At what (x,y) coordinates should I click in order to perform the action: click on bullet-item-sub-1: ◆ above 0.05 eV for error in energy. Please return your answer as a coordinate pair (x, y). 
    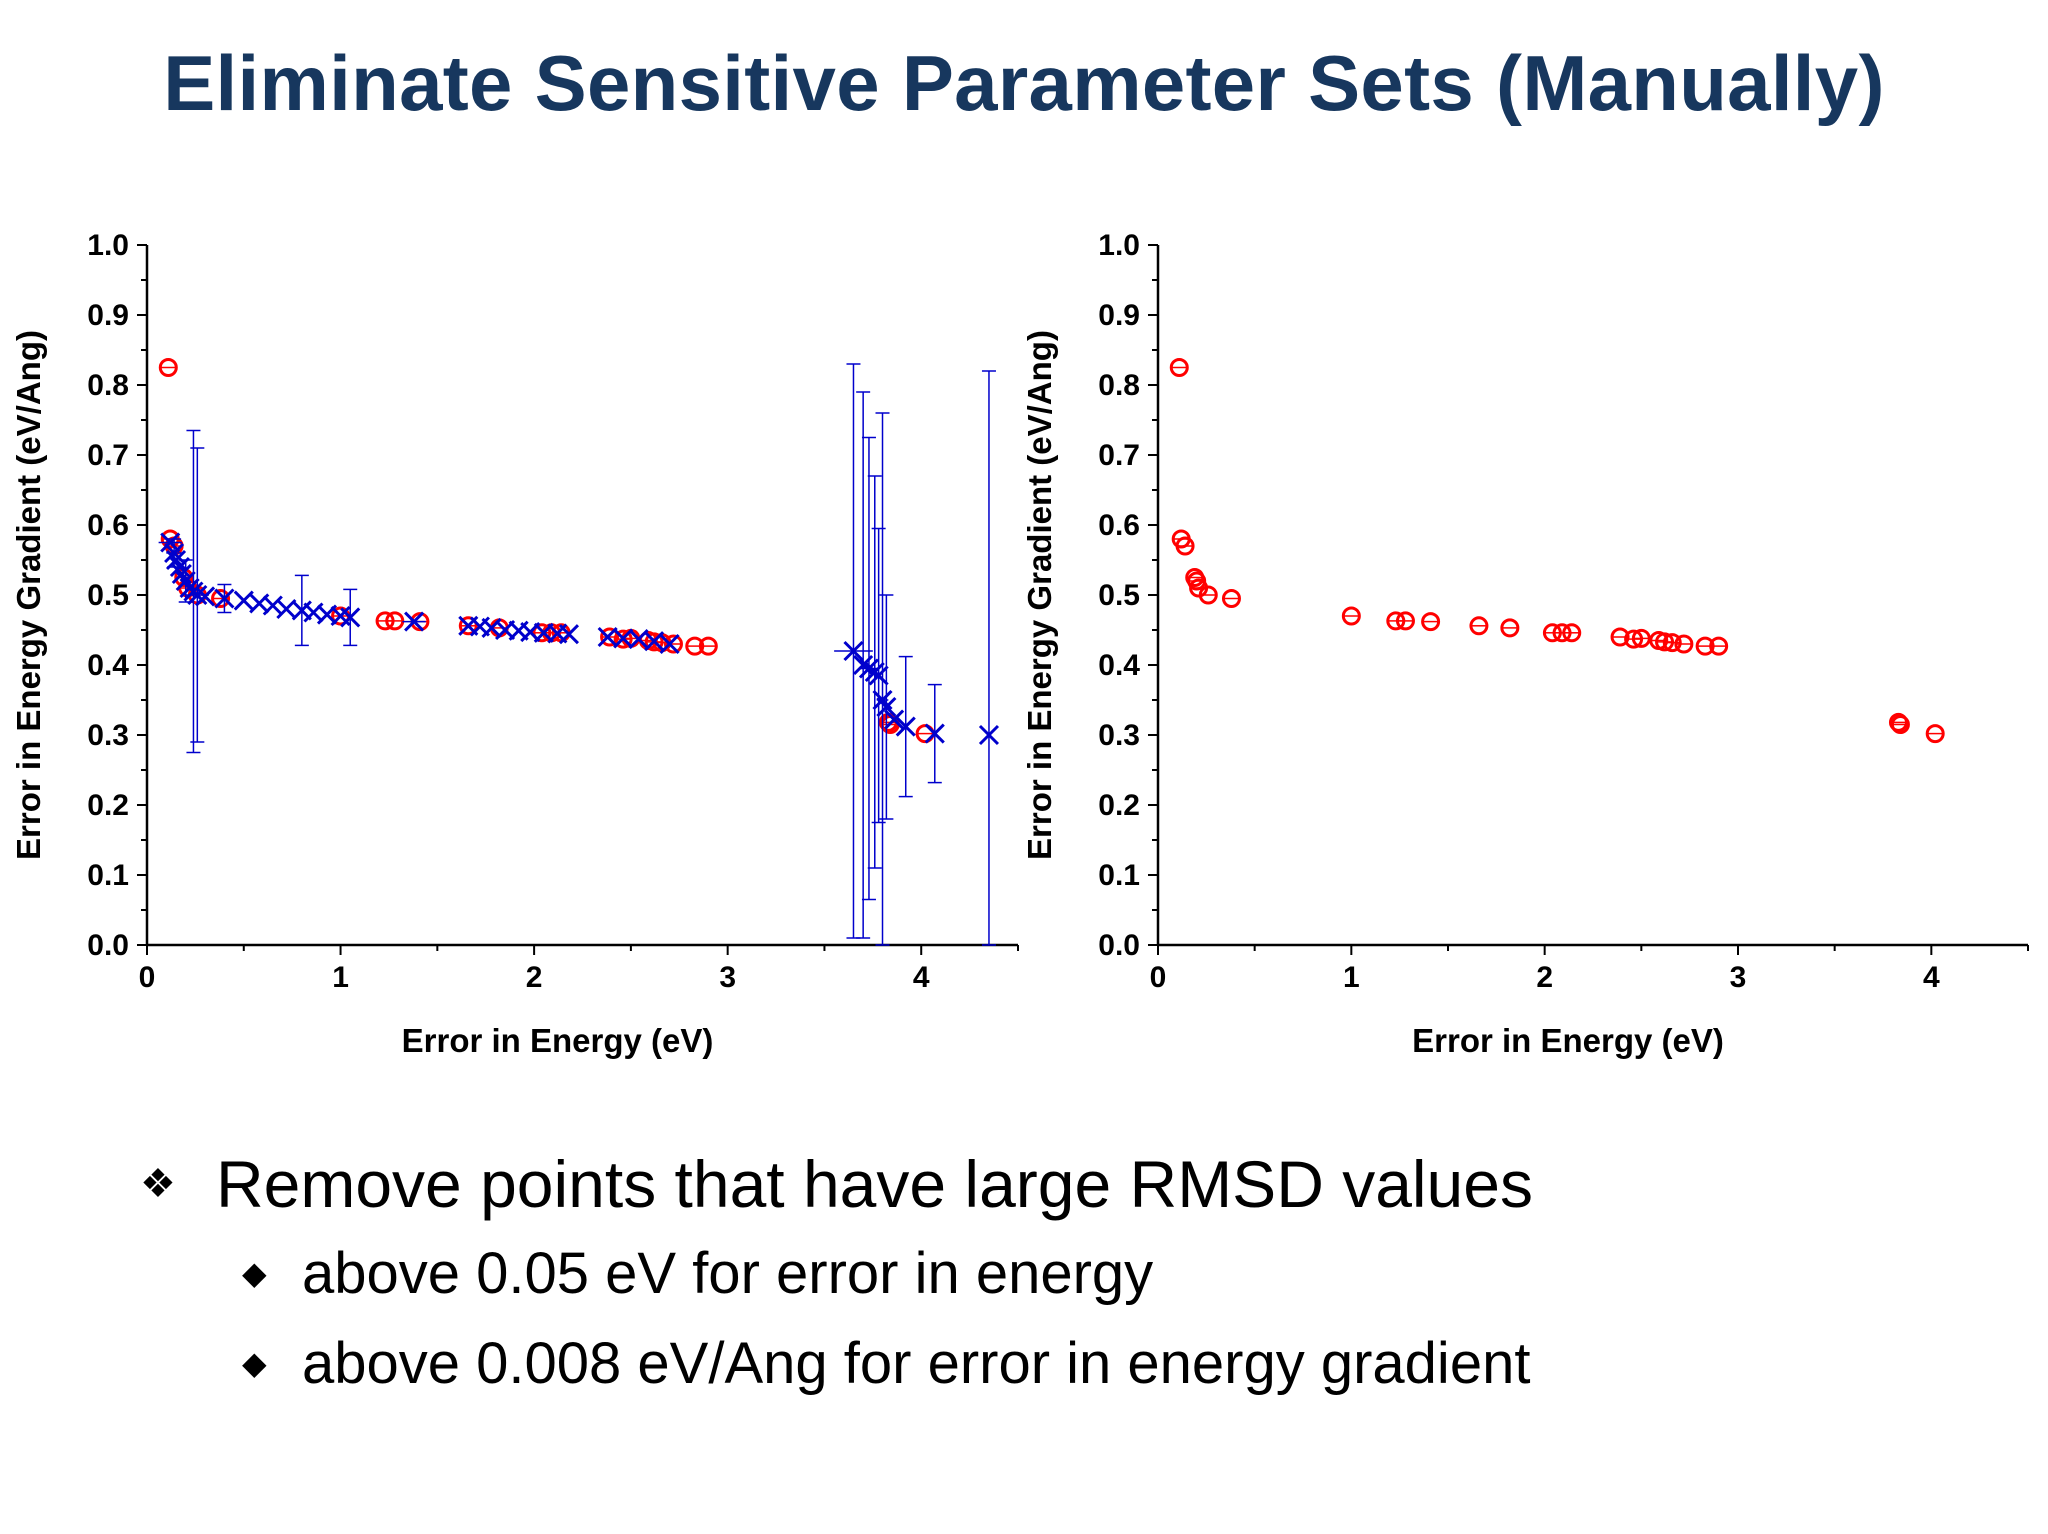
    Looking at the image, I should click on (887, 1273).